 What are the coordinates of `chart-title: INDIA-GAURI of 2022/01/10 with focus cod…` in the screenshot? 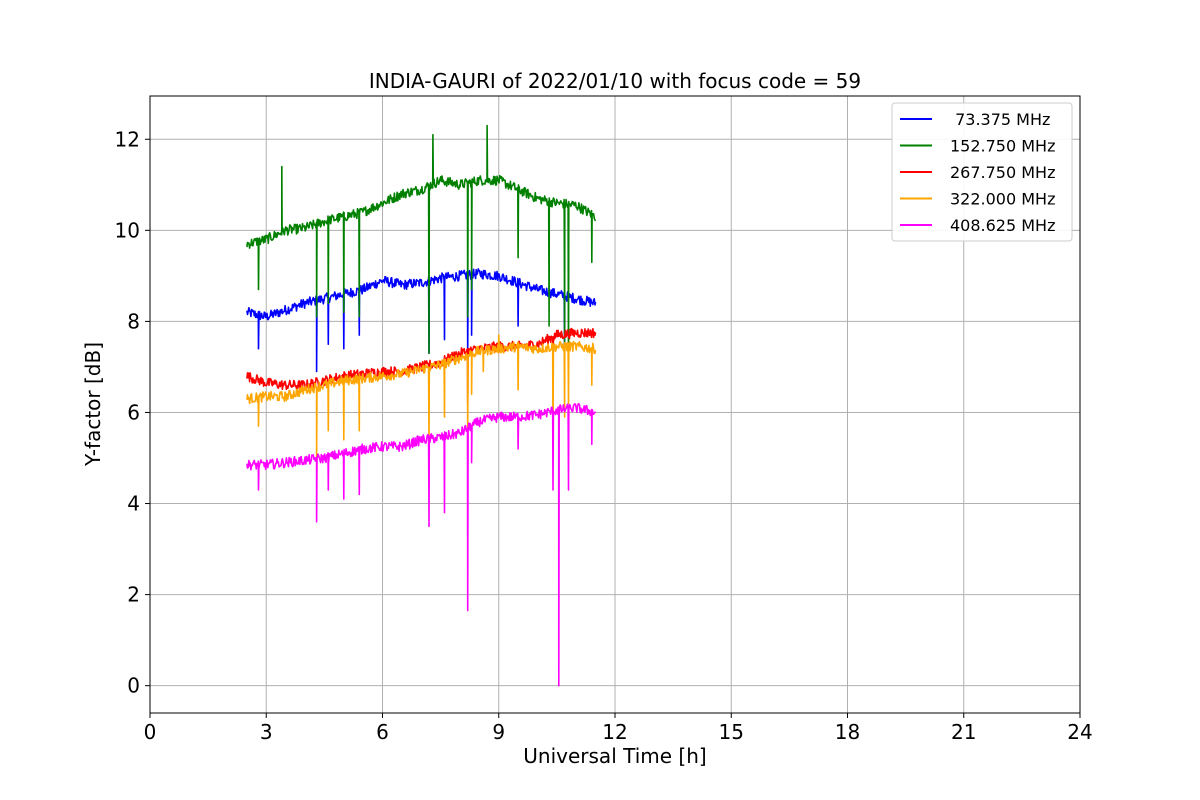 It's located at (615, 81).